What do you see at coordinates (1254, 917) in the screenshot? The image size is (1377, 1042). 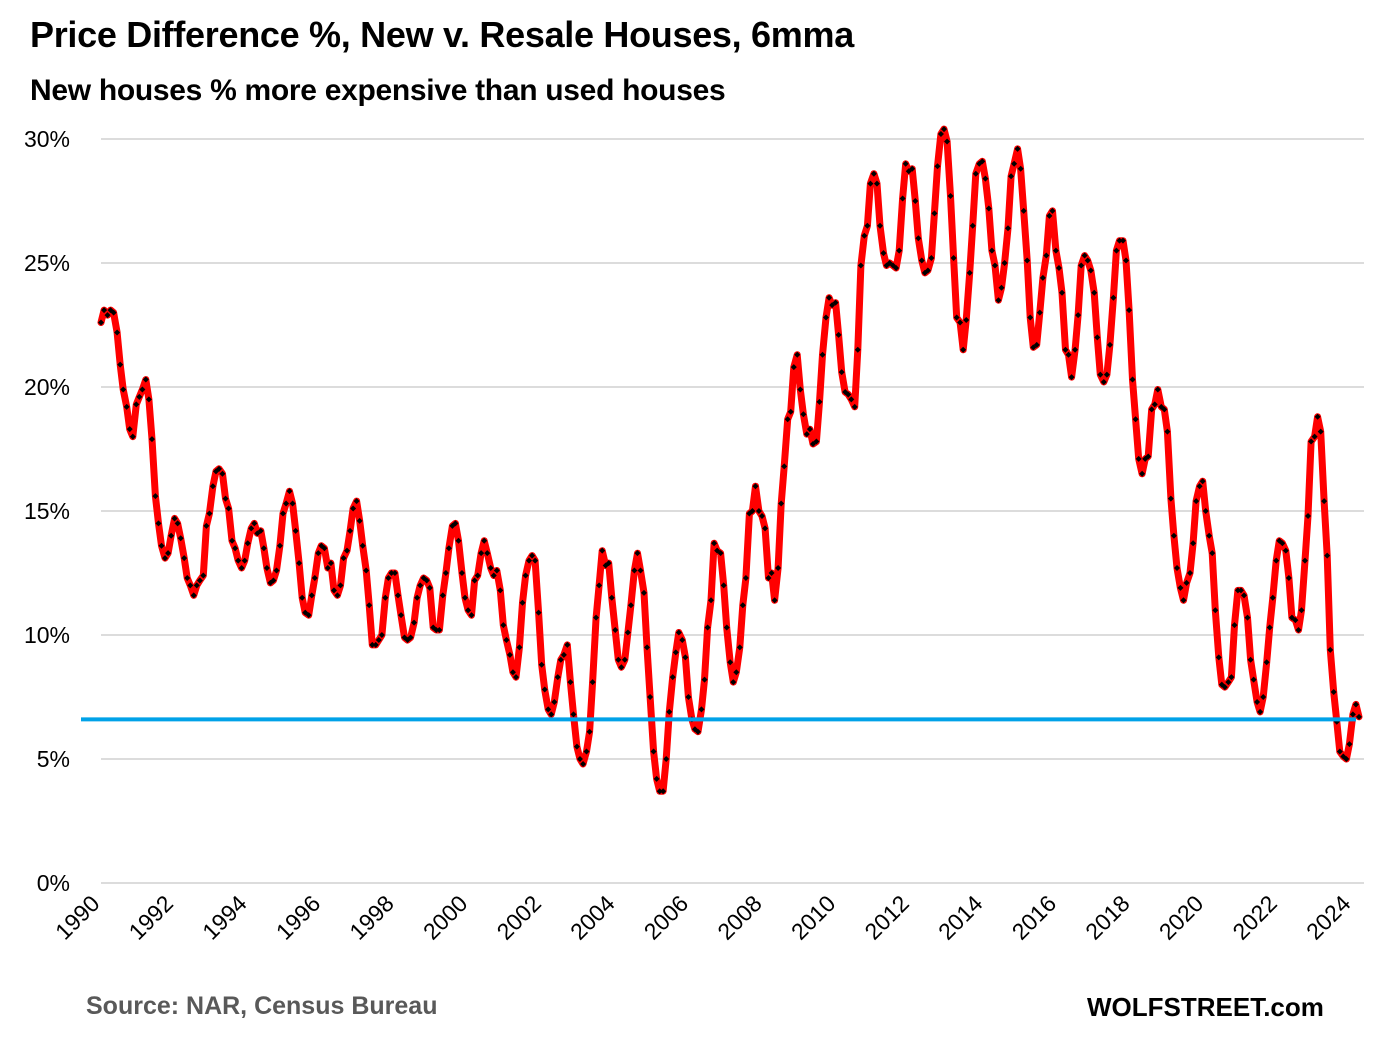 I see `x-tick-label: 2022` at bounding box center [1254, 917].